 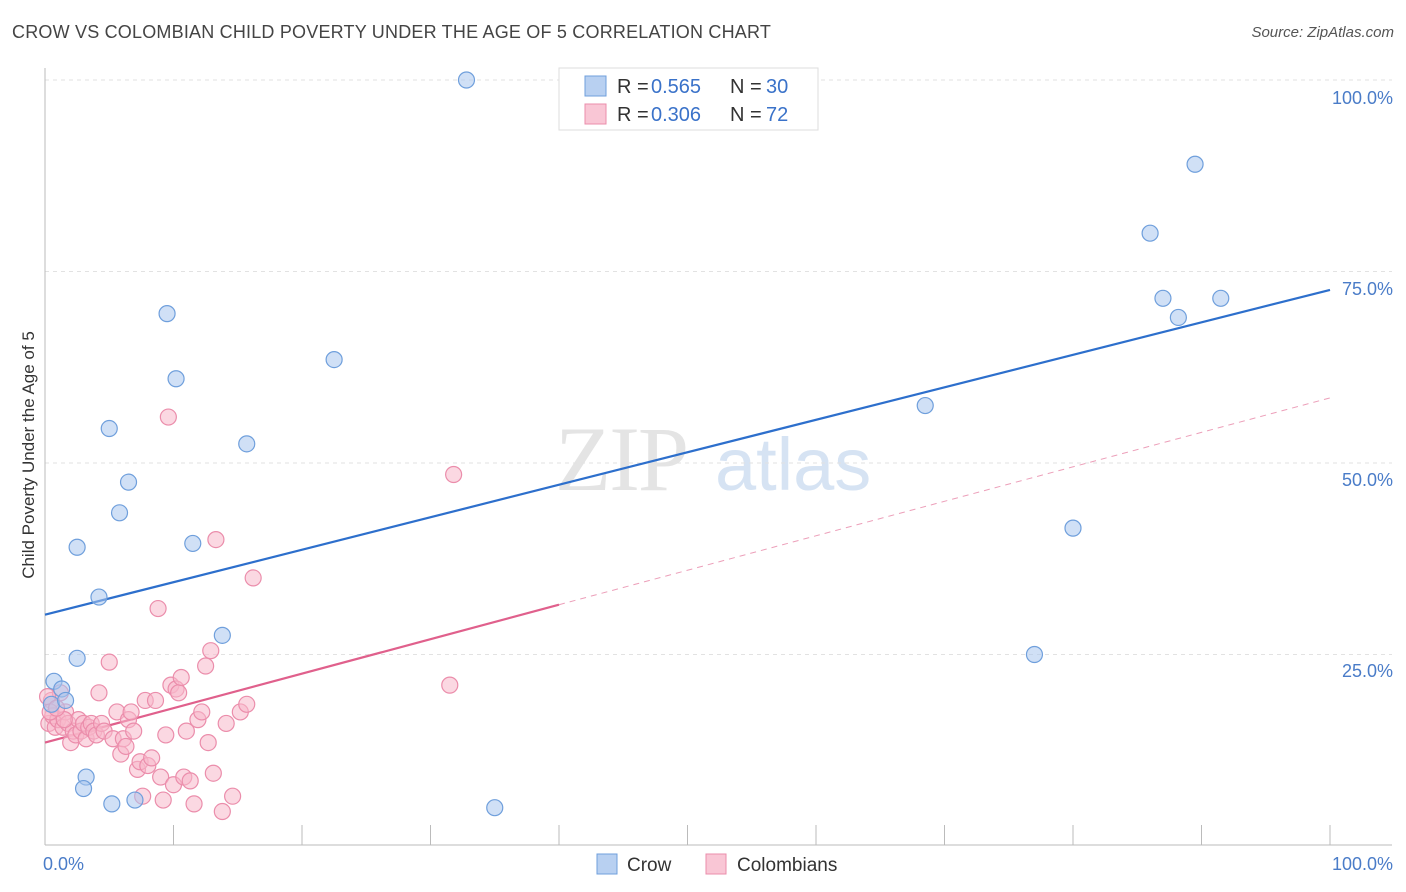 What do you see at coordinates (688, 99) in the screenshot?
I see `legend: R = 0.565 N = 30 R = 0.306 N = 72` at bounding box center [688, 99].